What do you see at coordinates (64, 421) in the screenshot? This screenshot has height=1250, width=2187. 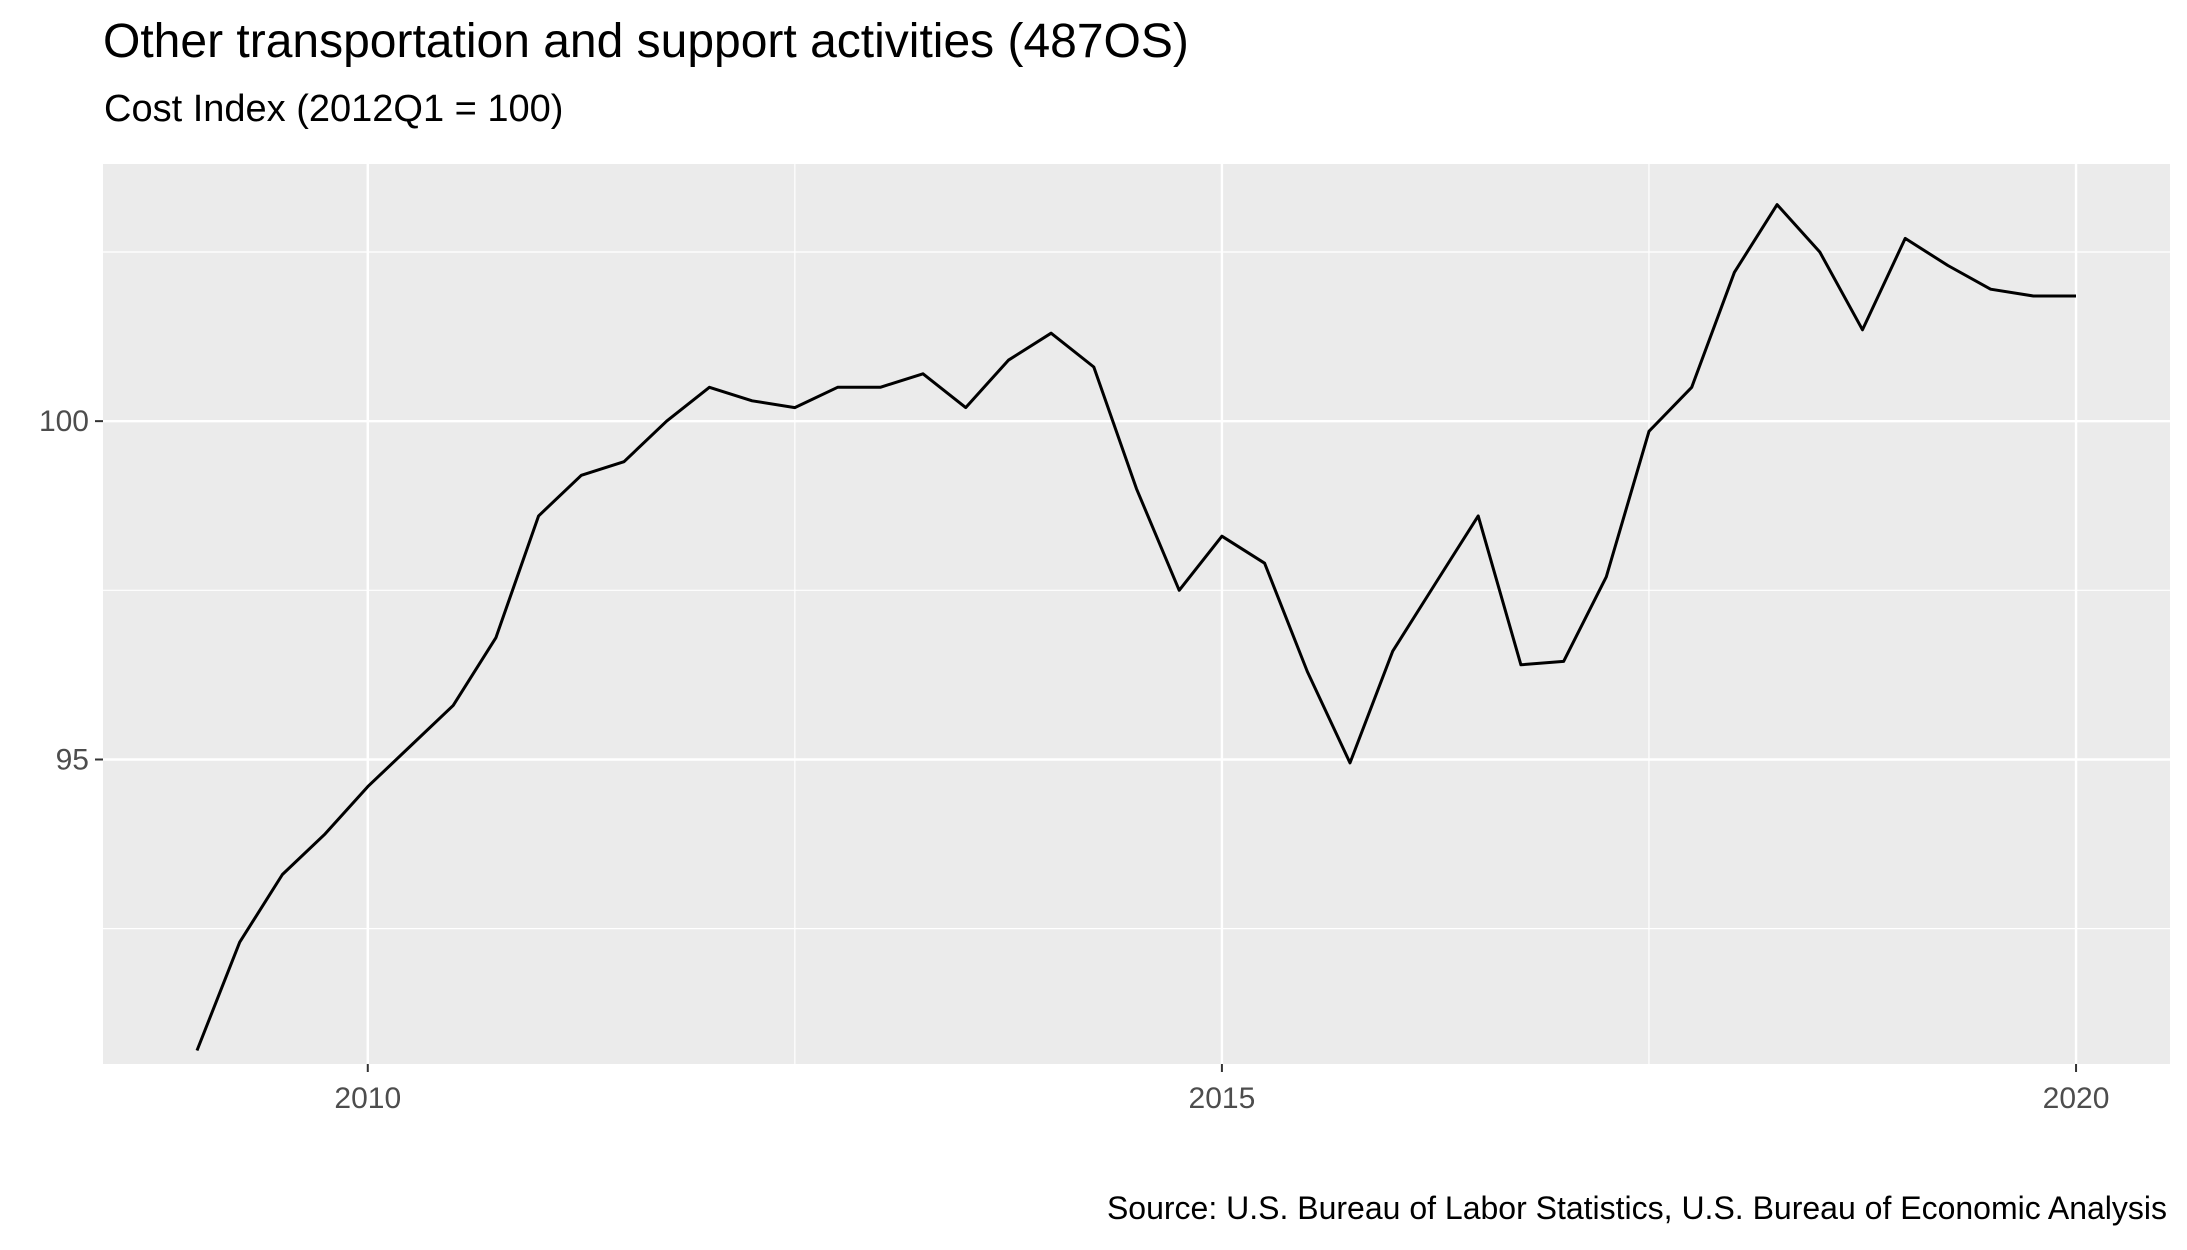 I see `y-tick-label: 100` at bounding box center [64, 421].